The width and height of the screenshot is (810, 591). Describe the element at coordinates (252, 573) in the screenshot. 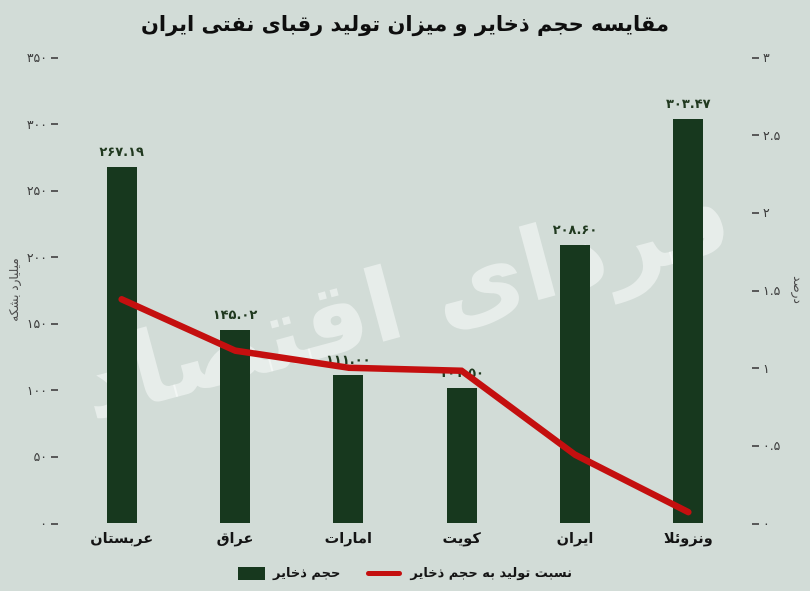

I see `bar-swatch-icon` at that location.